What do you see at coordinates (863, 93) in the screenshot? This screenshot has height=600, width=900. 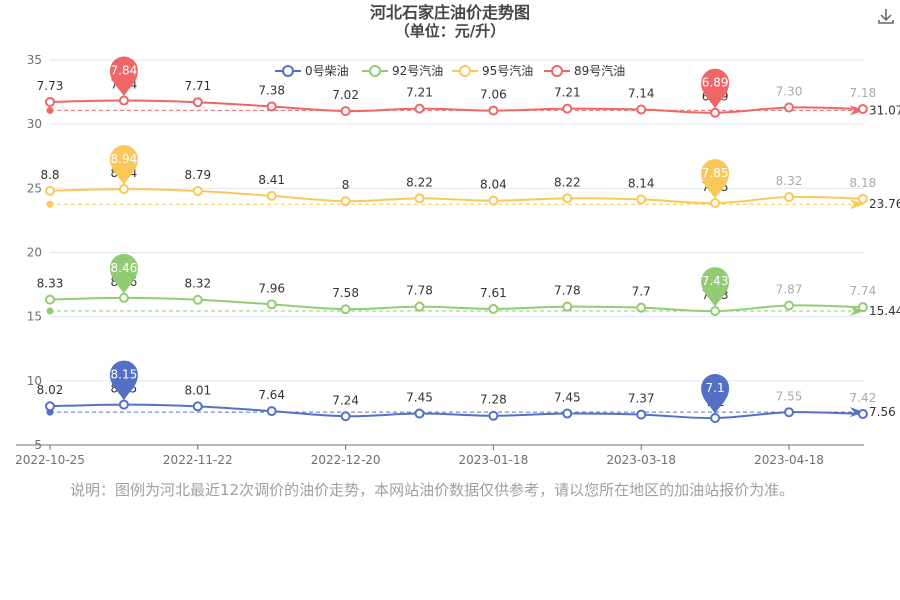 I see `data-label: 7.18` at bounding box center [863, 93].